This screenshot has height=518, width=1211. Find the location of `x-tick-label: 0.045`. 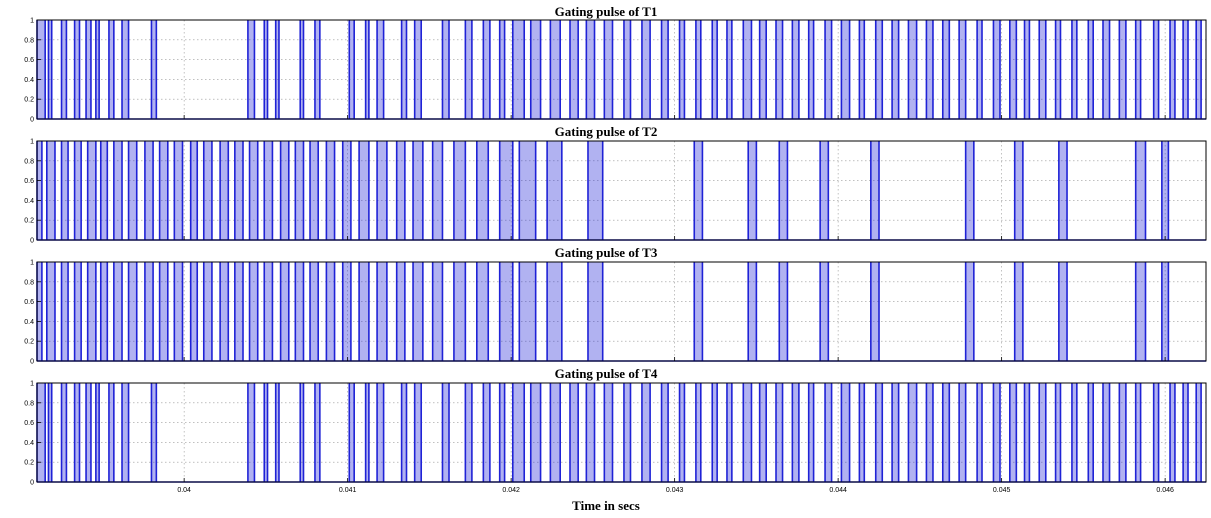

x-tick-label: 0.045 is located at coordinates (1002, 490).